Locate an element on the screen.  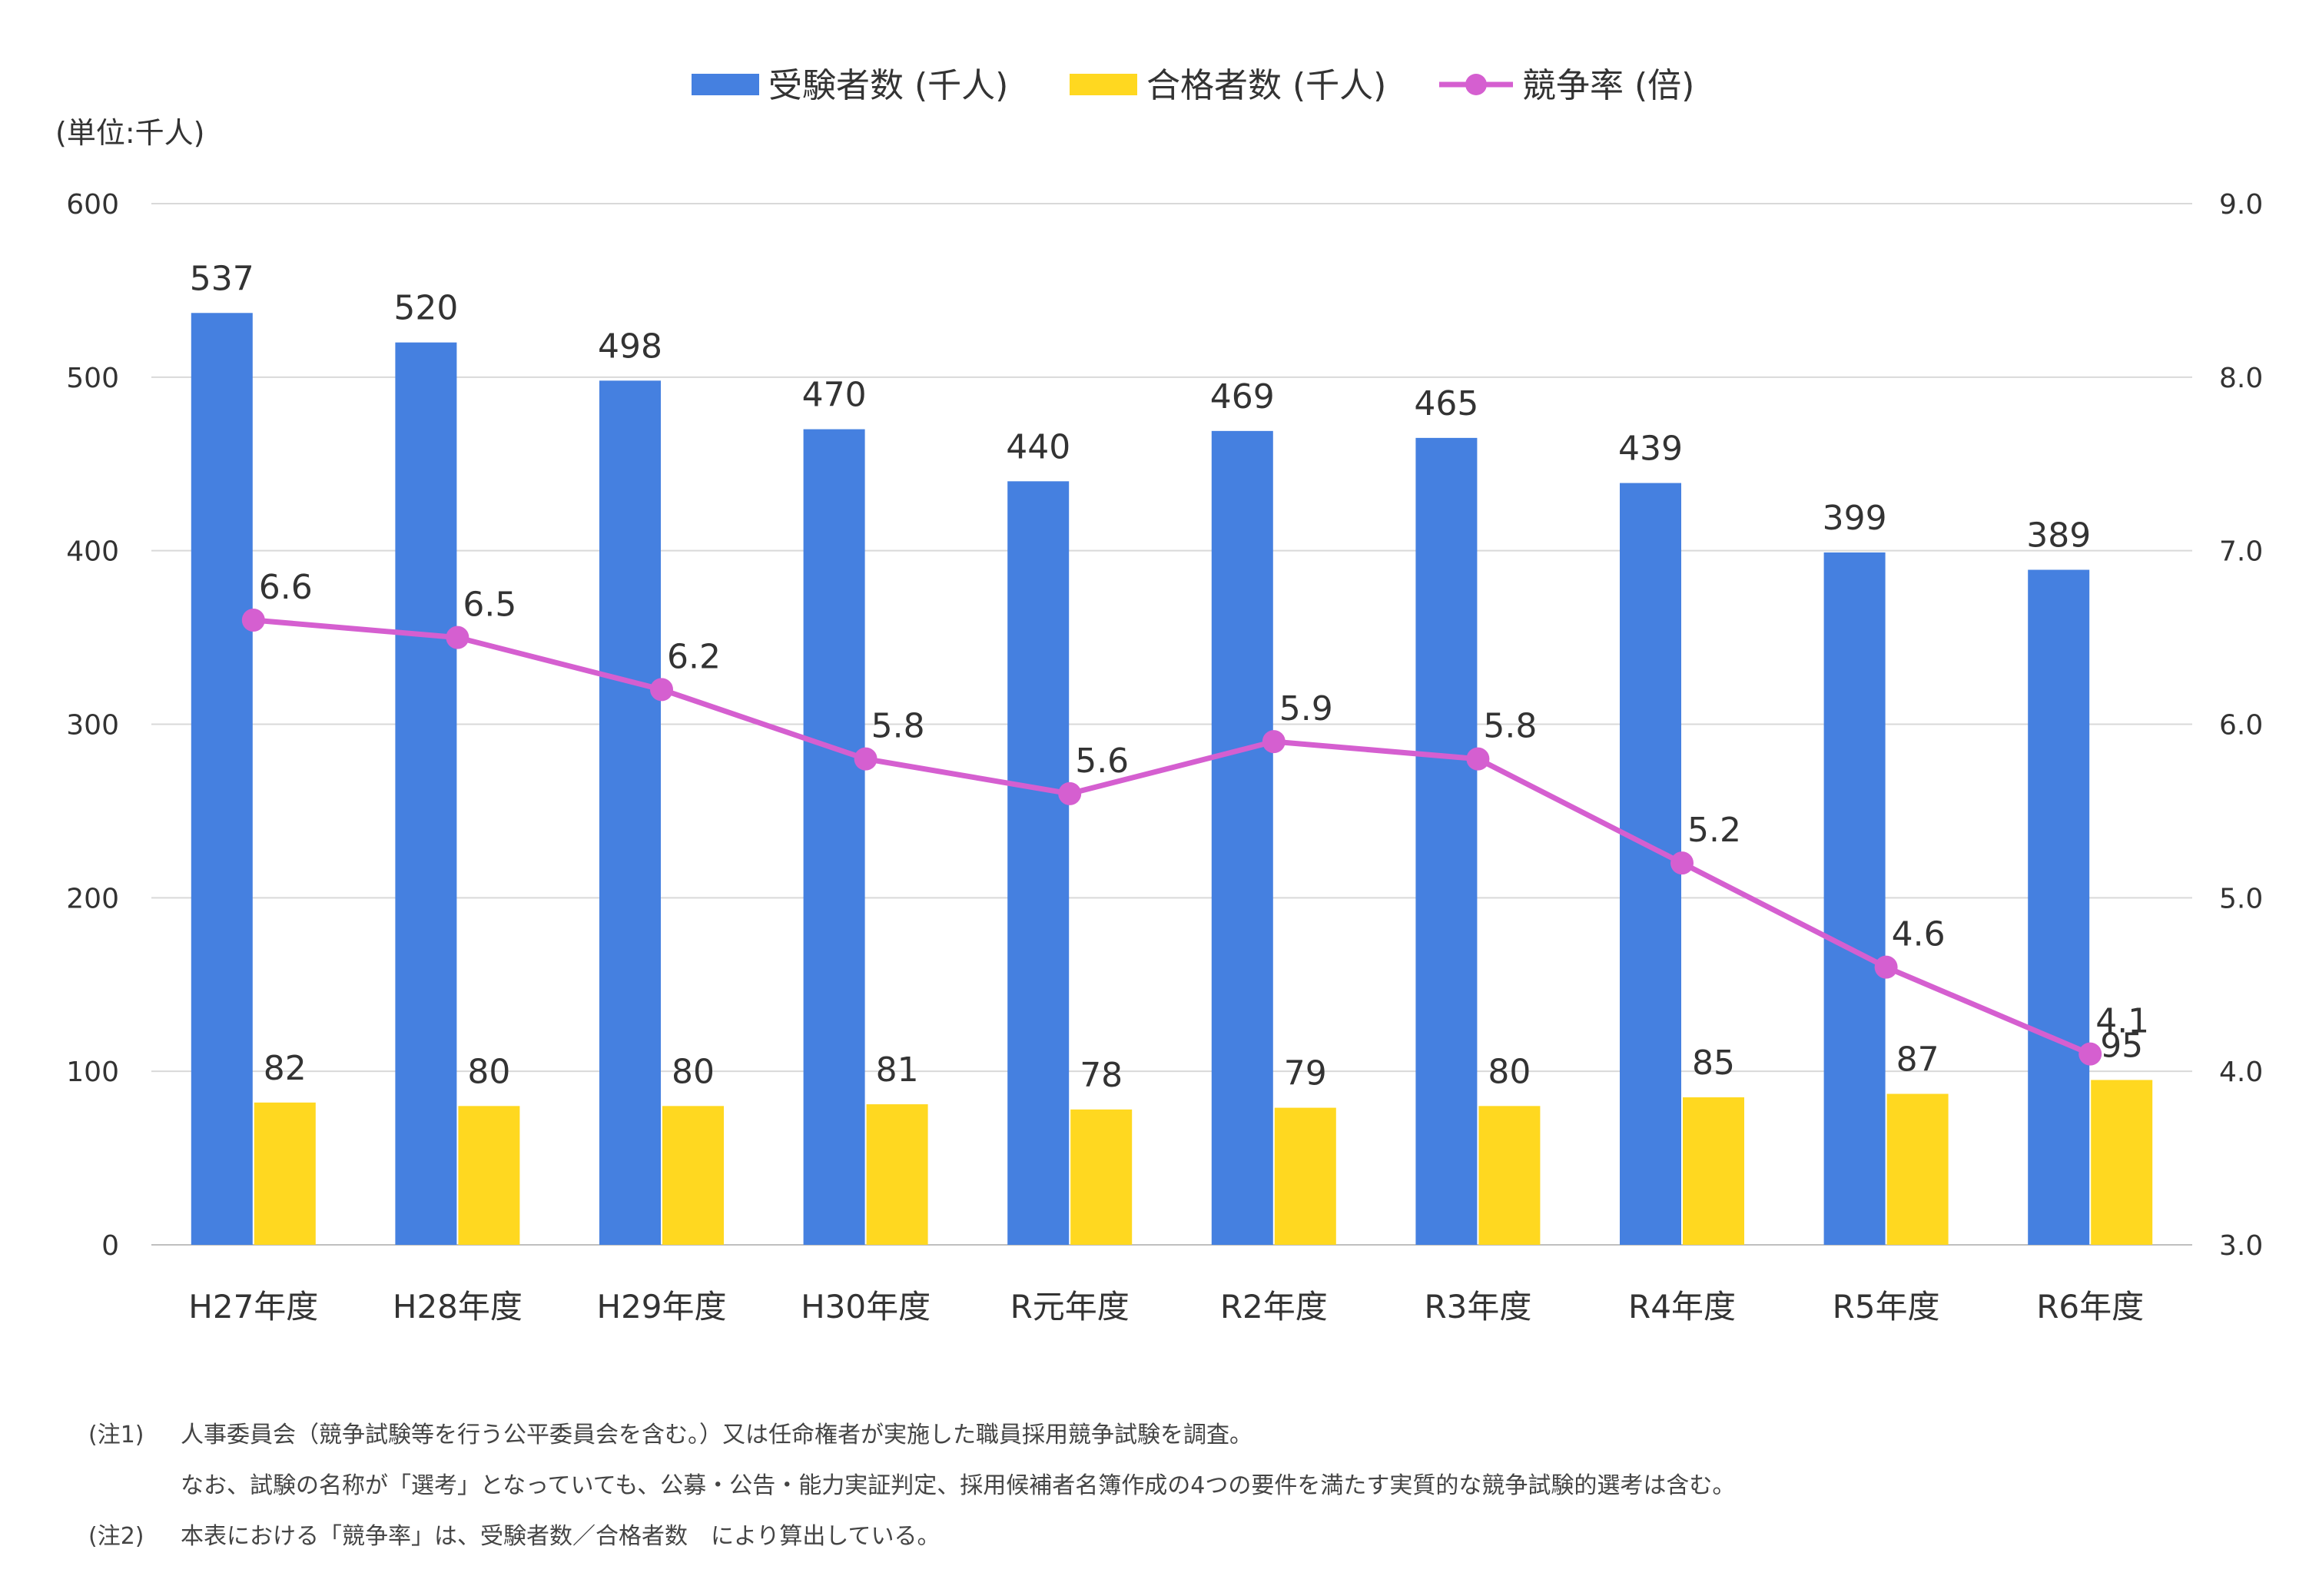
passers-value-label: 82 is located at coordinates (285, 1068).